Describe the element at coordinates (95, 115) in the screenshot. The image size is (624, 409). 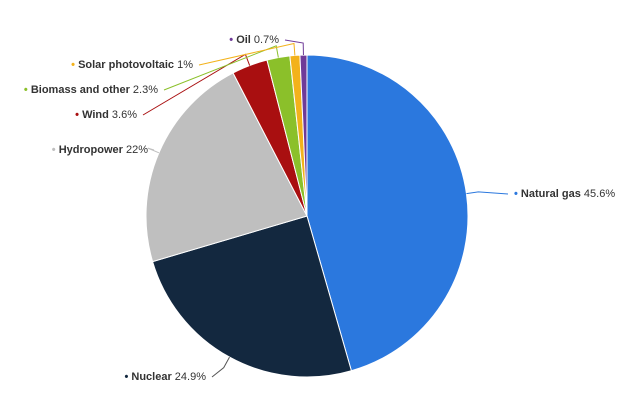
I see `category-name: Wind` at that location.